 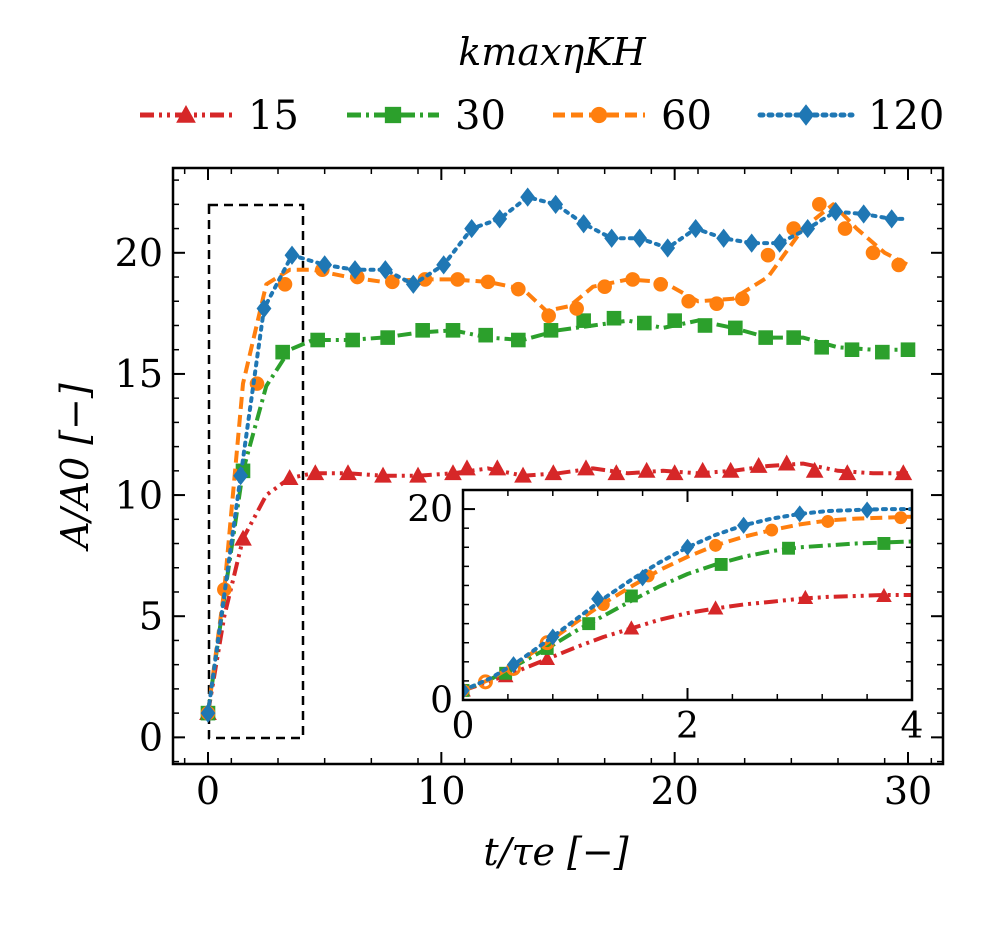 What do you see at coordinates (441, 791) in the screenshot?
I see `main-xtick-label: 10` at bounding box center [441, 791].